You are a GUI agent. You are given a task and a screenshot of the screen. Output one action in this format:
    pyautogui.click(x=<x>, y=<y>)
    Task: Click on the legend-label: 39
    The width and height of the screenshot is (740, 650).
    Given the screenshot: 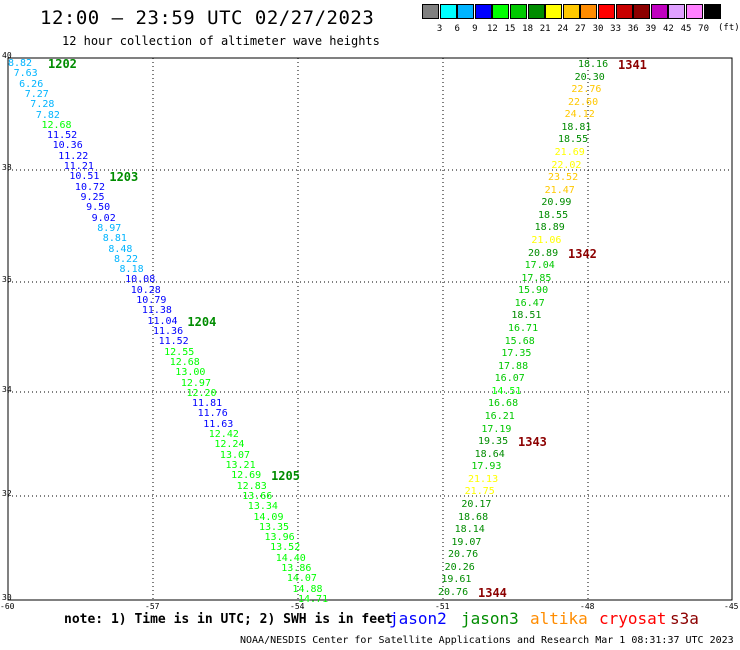 What is the action you would take?
    pyautogui.click(x=651, y=29)
    